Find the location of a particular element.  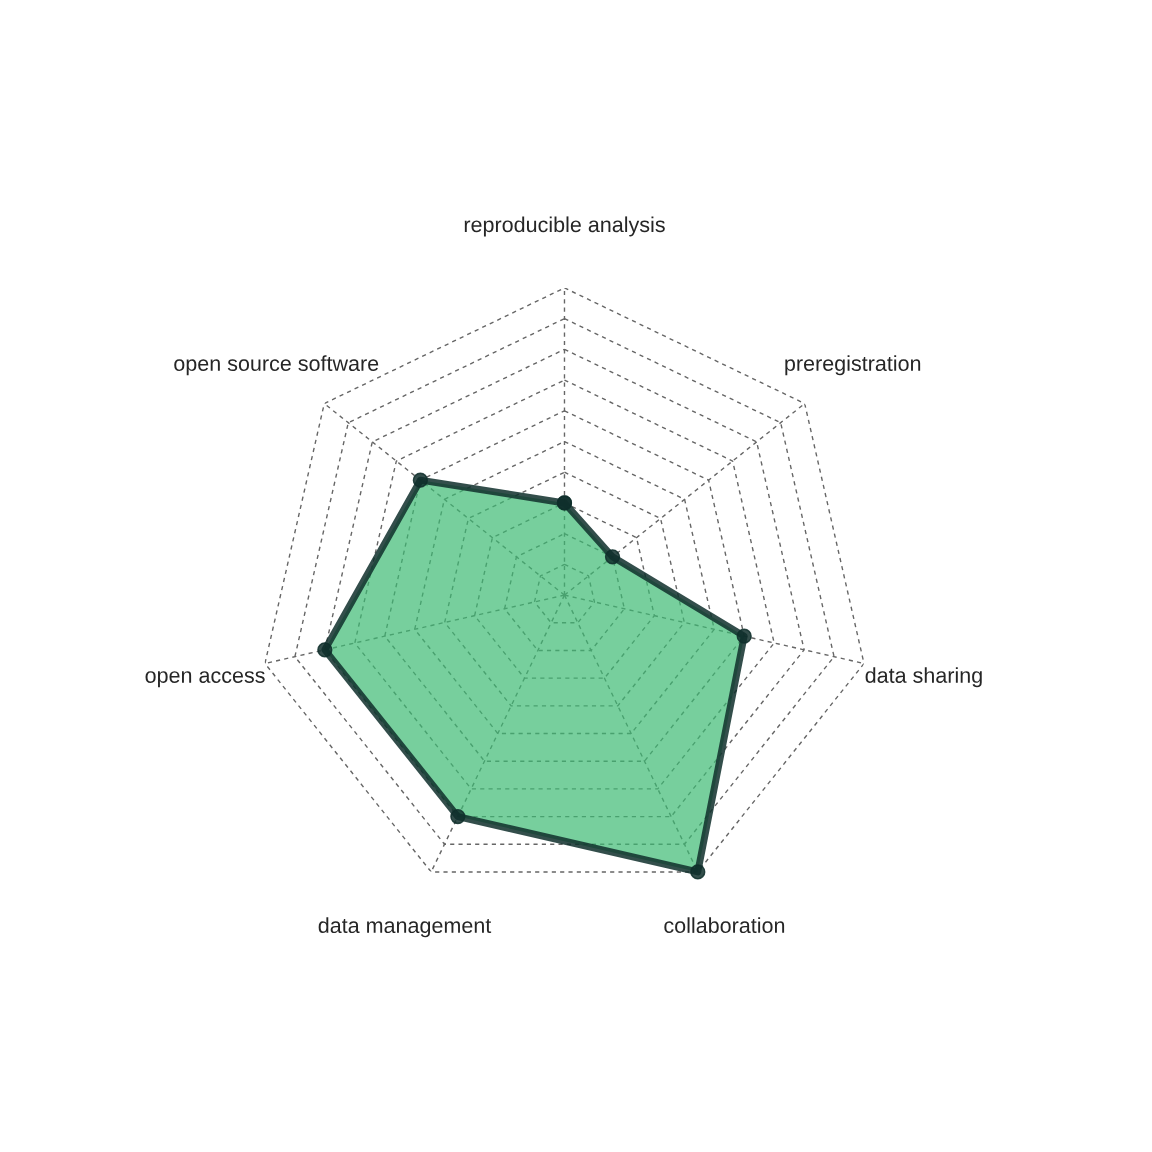

spoke-label: data sharing is located at coordinates (923, 677).